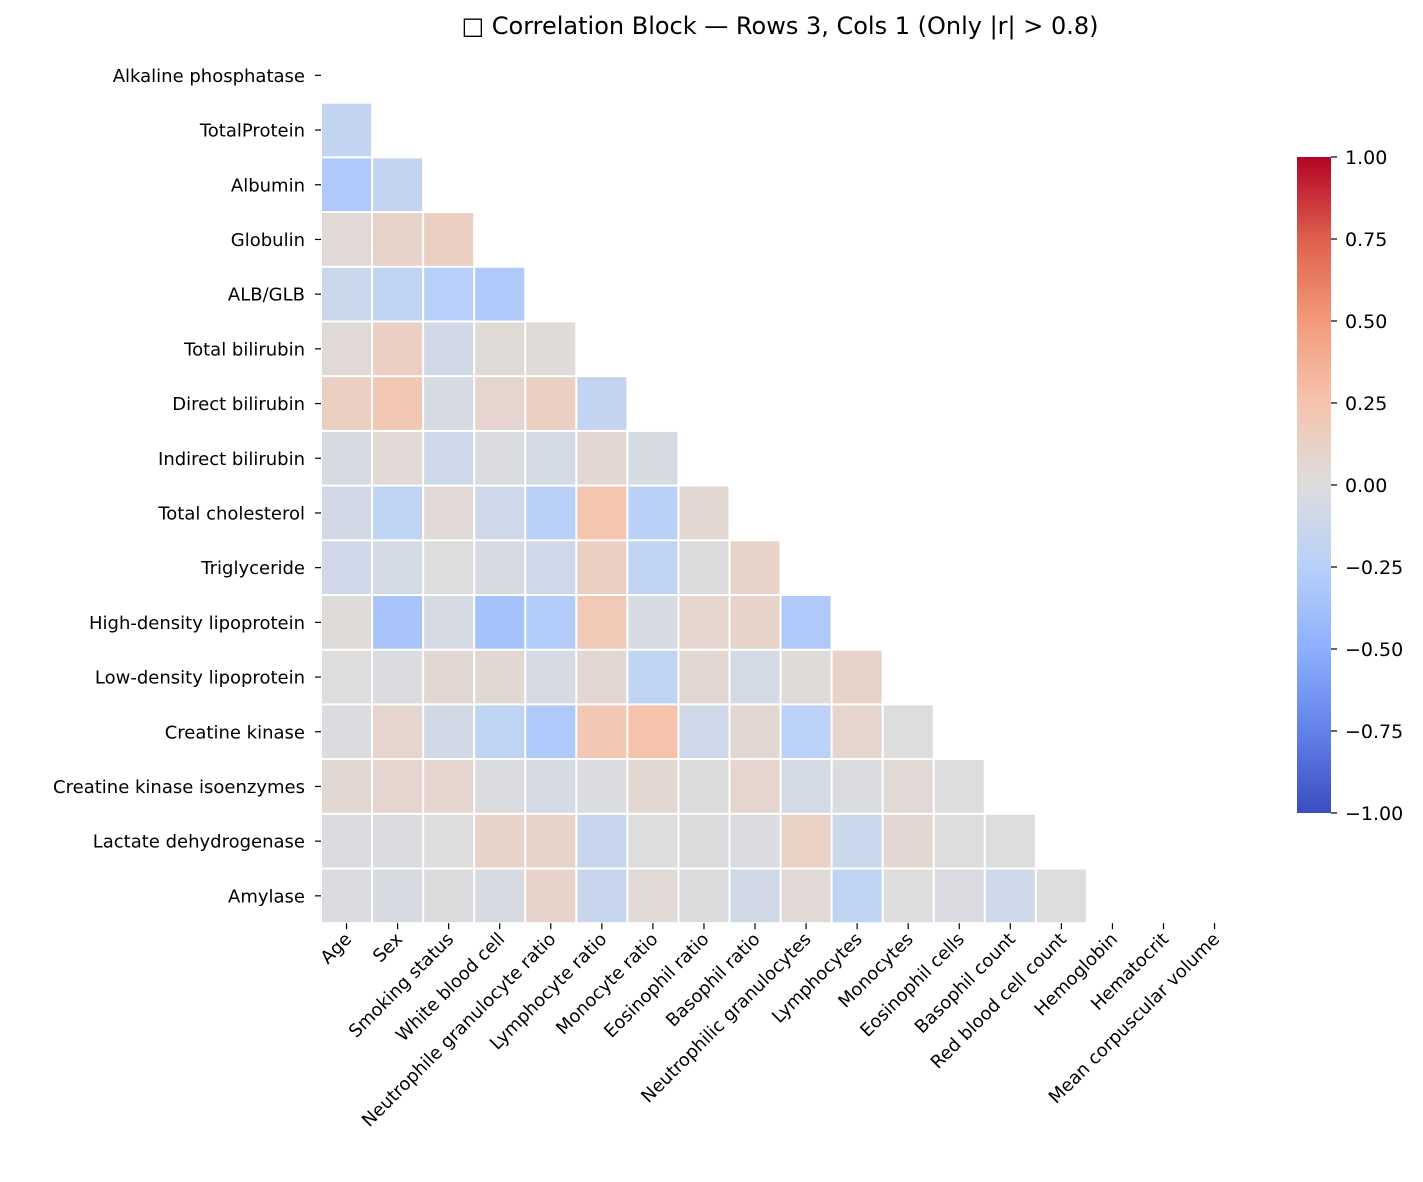 This screenshot has width=1423, height=1182. I want to click on heatmap-cell-r15-c10, so click(857, 896).